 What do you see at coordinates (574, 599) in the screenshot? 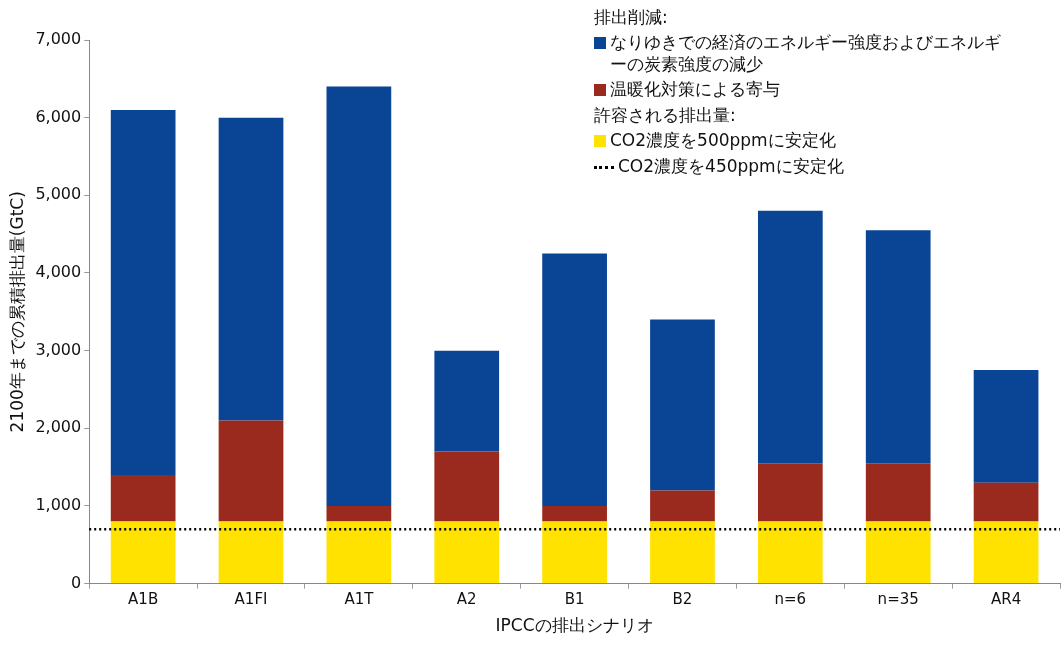
I see `x-tick-label: B1` at bounding box center [574, 599].